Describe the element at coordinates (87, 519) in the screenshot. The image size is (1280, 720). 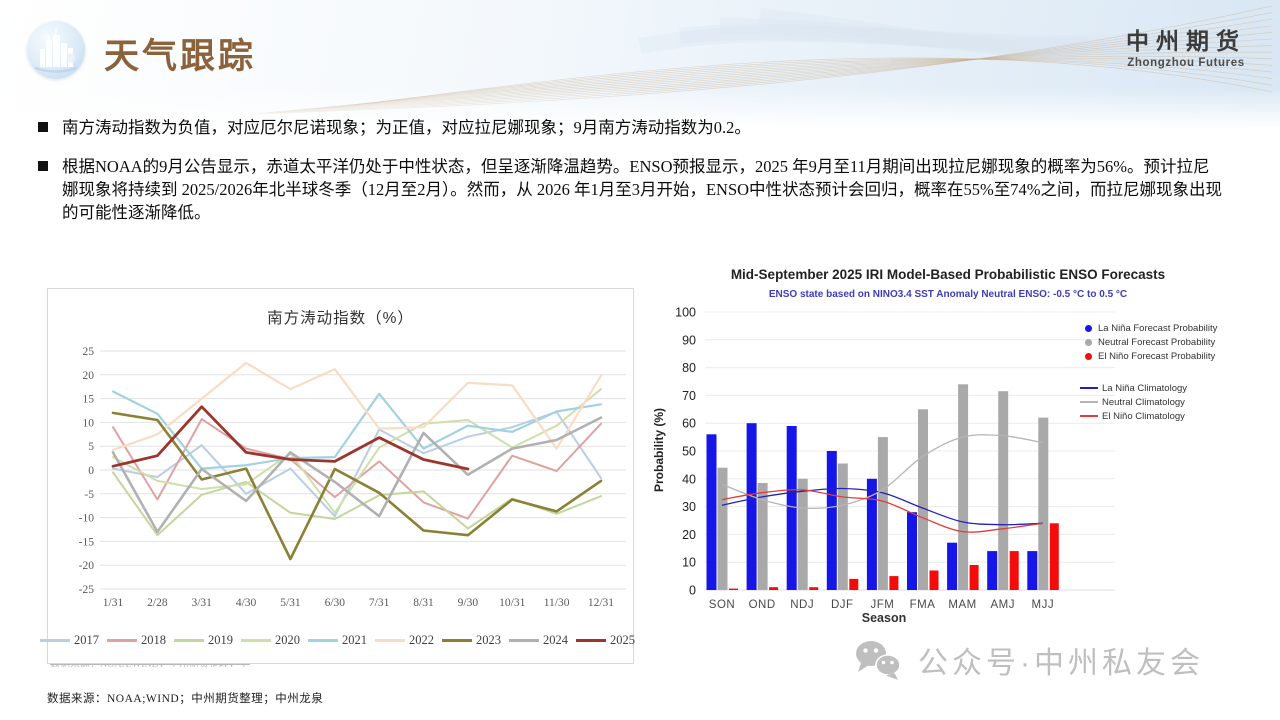
I see `soi-y-tick: -10` at that location.